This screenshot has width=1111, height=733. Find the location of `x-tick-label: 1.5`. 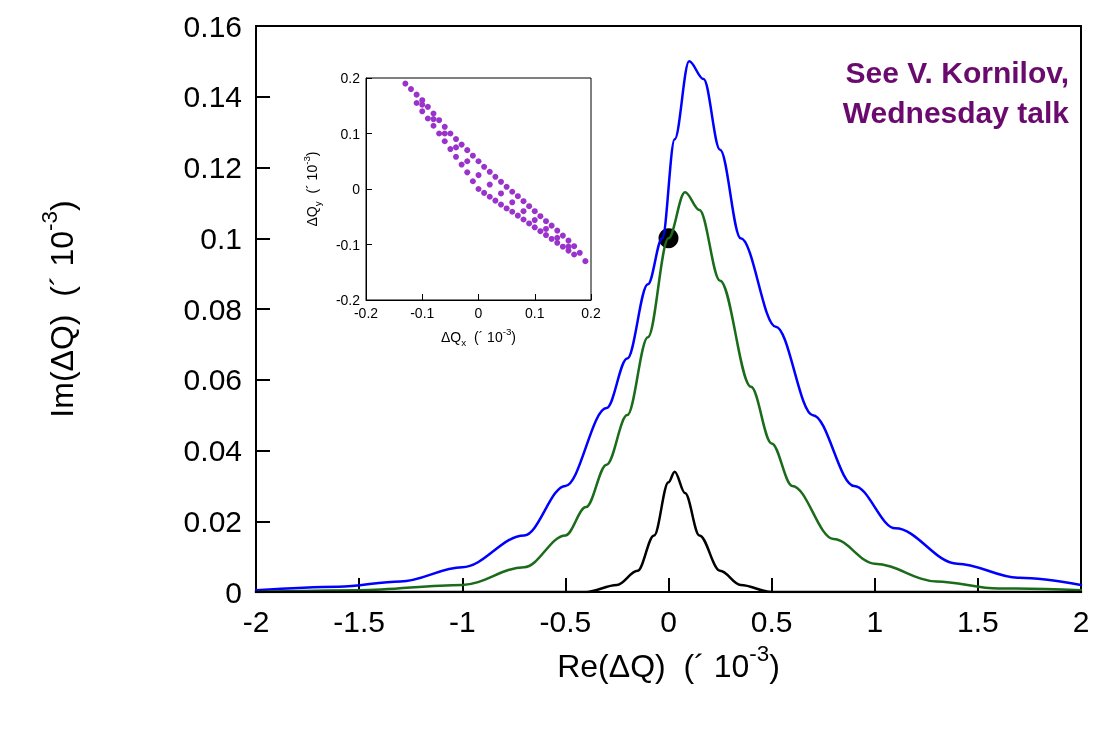

x-tick-label: 1.5 is located at coordinates (978, 621).